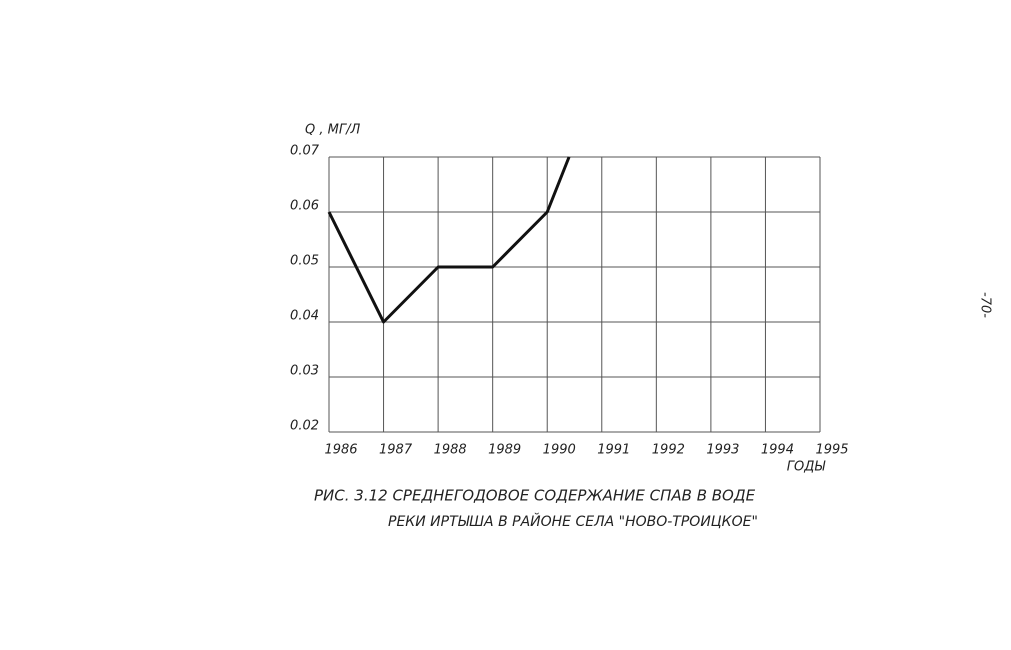 The width and height of the screenshot is (1011, 650). I want to click on x-tick-label: 1988, so click(450, 450).